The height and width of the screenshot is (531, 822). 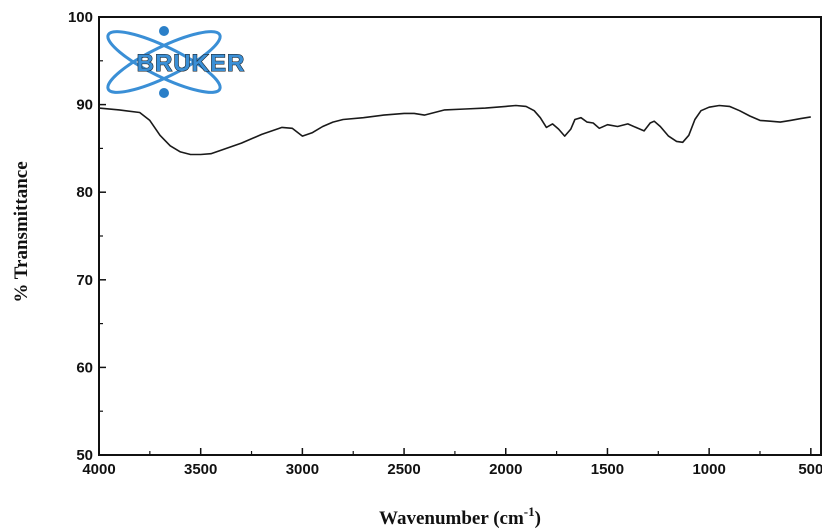 I want to click on x-tick-label: 1500, so click(x=607, y=469).